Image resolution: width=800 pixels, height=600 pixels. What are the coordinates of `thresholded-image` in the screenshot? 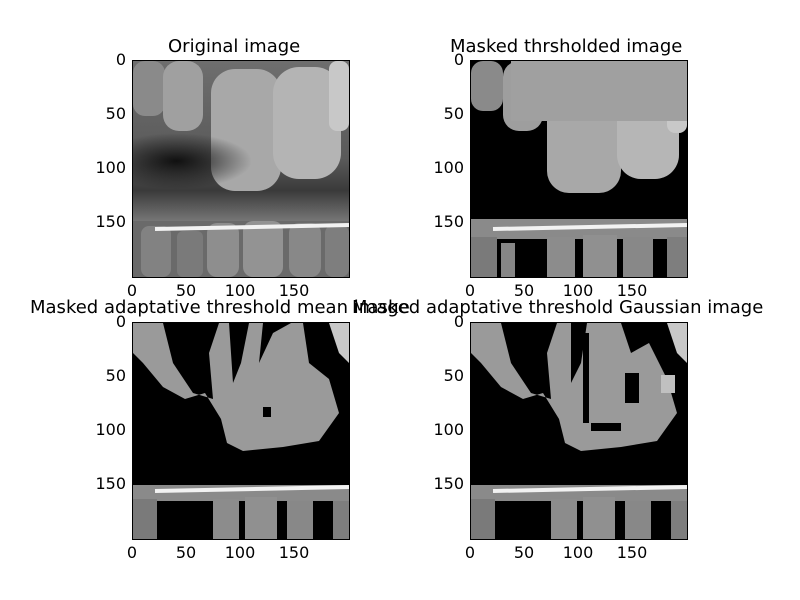 It's located at (579, 169).